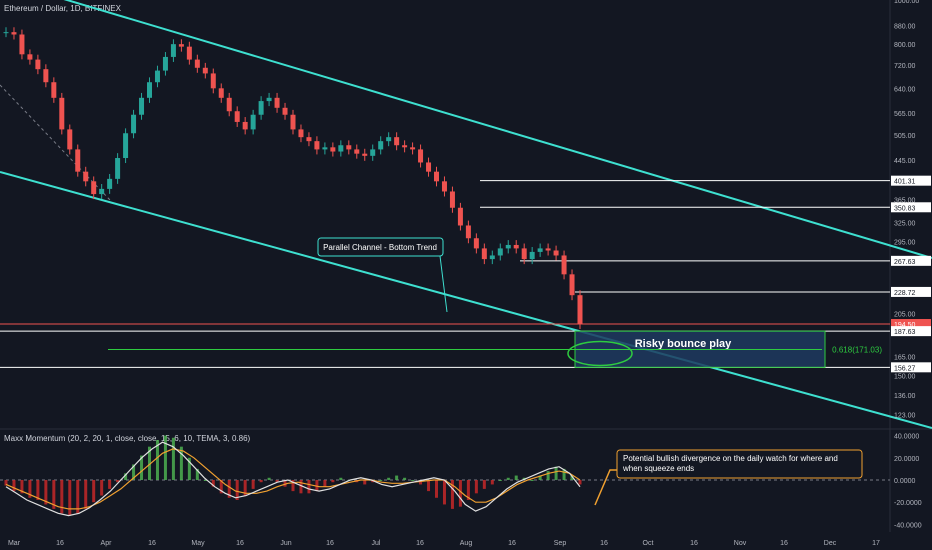  What do you see at coordinates (905, 223) in the screenshot?
I see `price-axis-label: 325.00` at bounding box center [905, 223].